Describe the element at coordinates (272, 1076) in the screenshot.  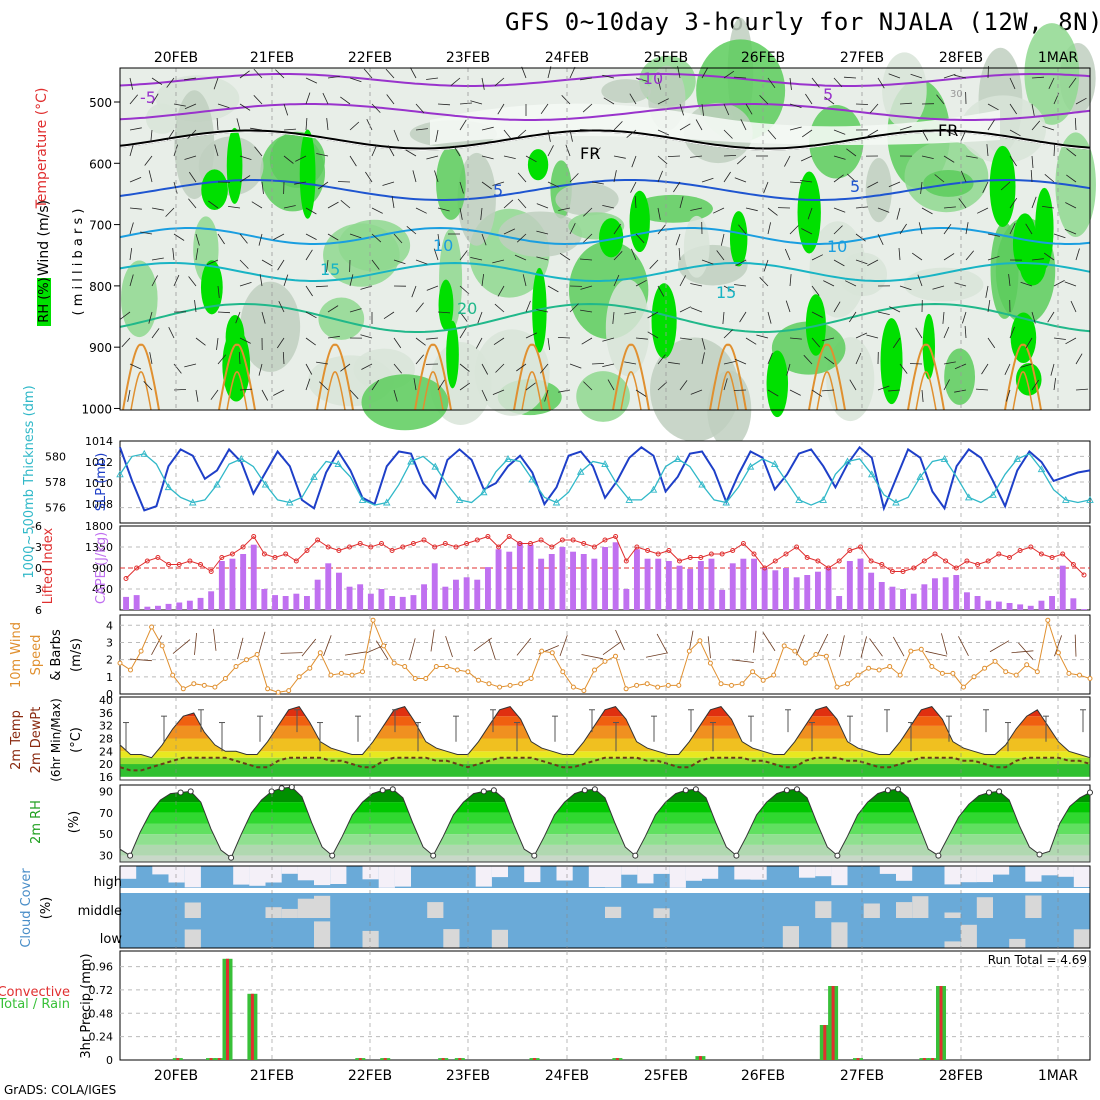
I see `date-label-bottom: 21FEB` at that location.